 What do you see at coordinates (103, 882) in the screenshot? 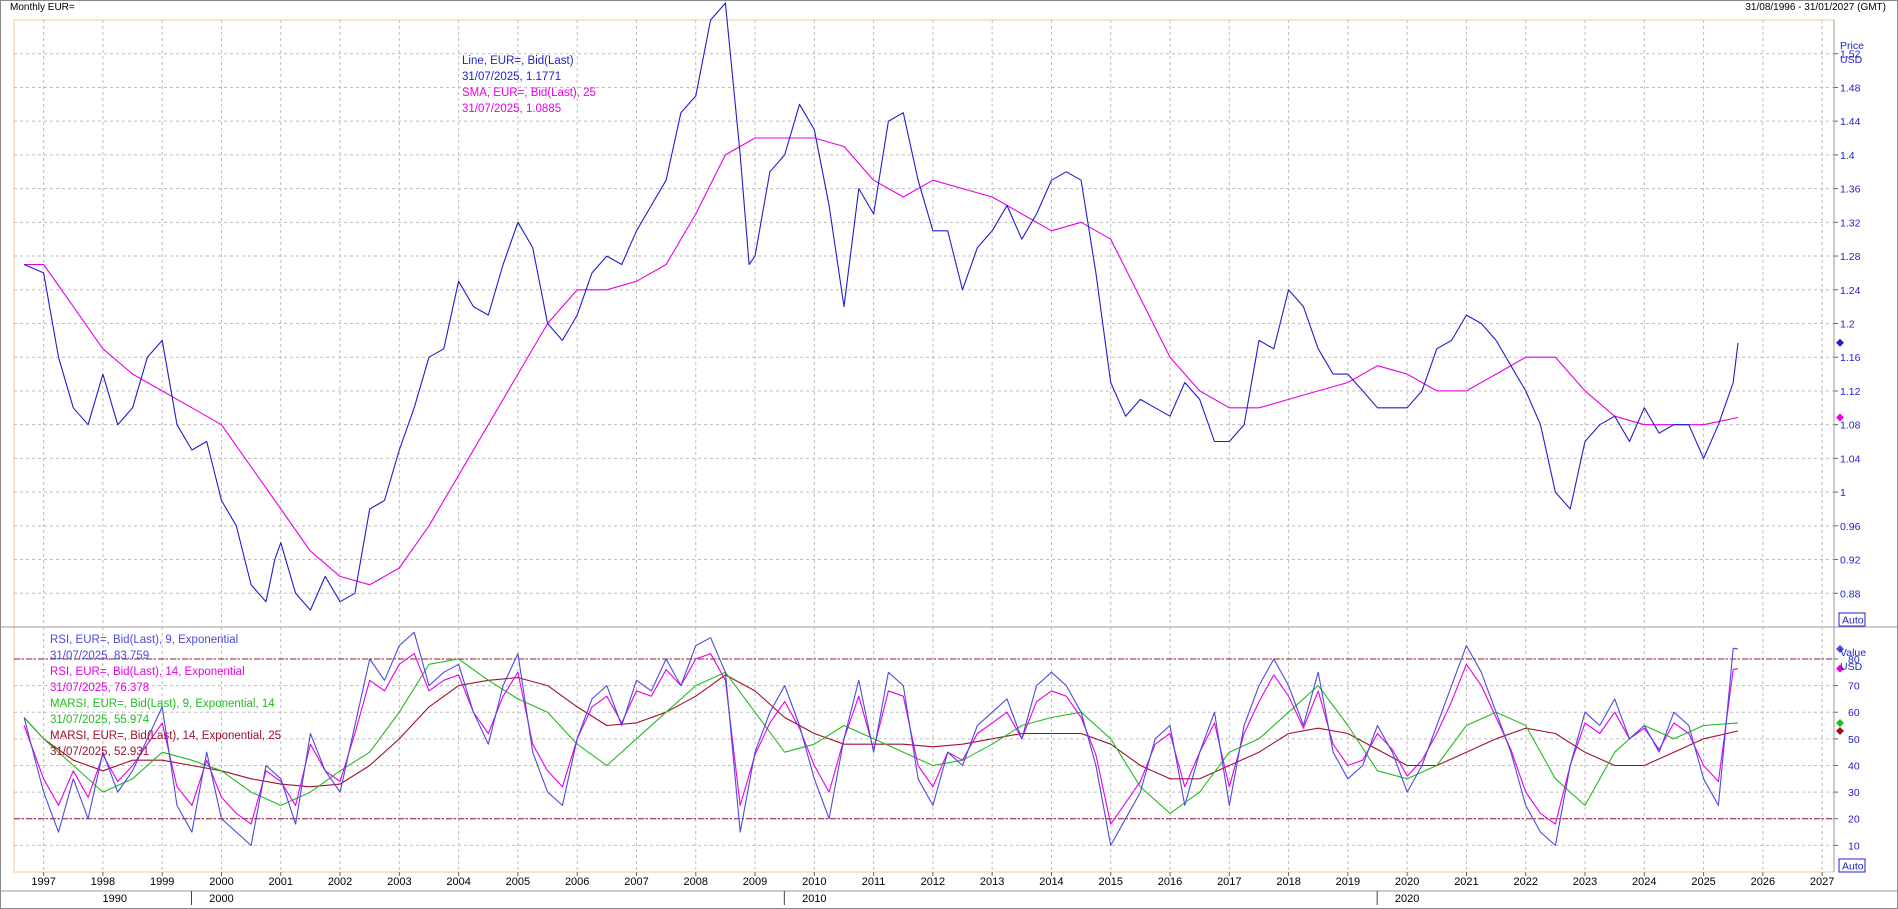
I see `x-tick-label: 1998` at bounding box center [103, 882].